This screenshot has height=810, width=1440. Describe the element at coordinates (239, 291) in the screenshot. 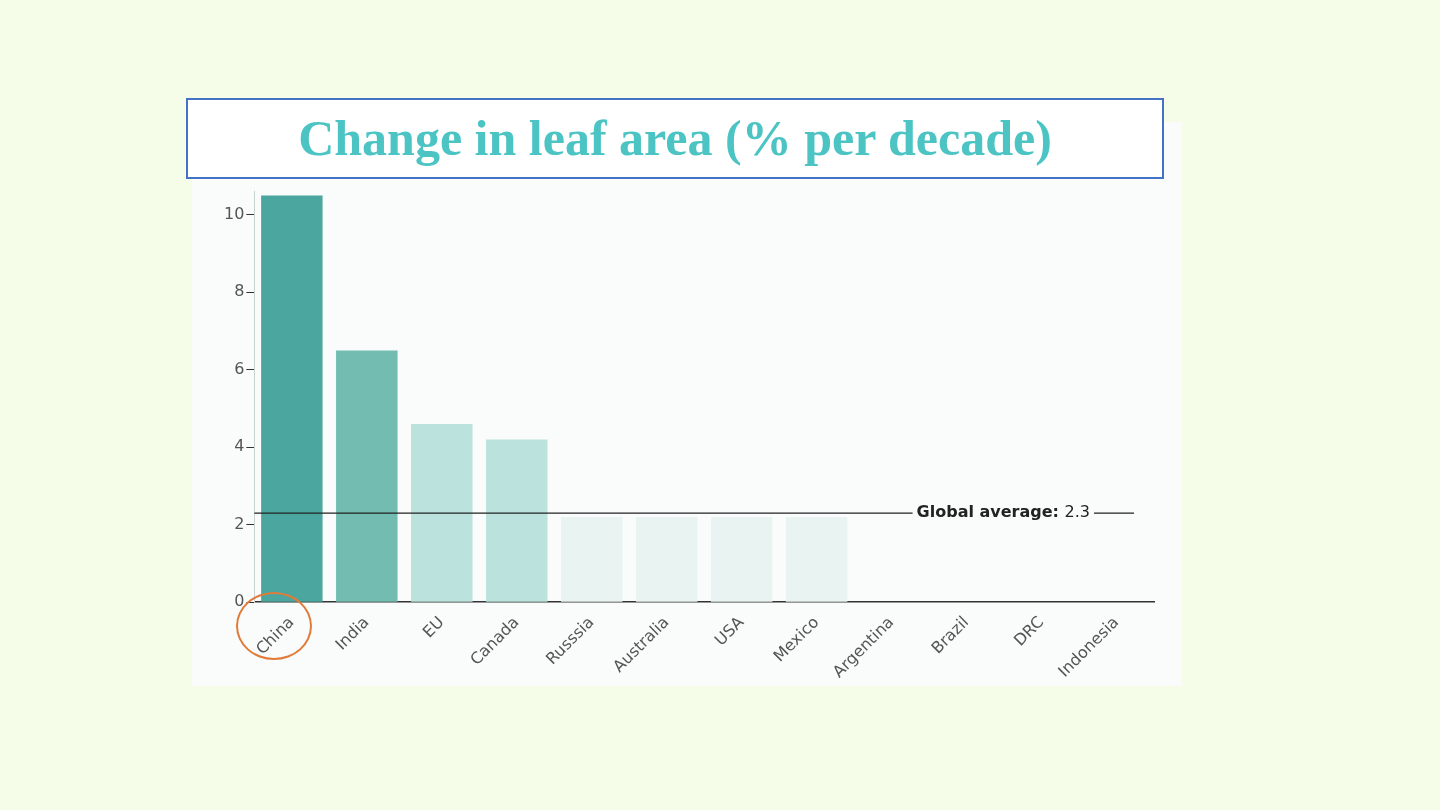

I see `y-tick-label: 8` at that location.